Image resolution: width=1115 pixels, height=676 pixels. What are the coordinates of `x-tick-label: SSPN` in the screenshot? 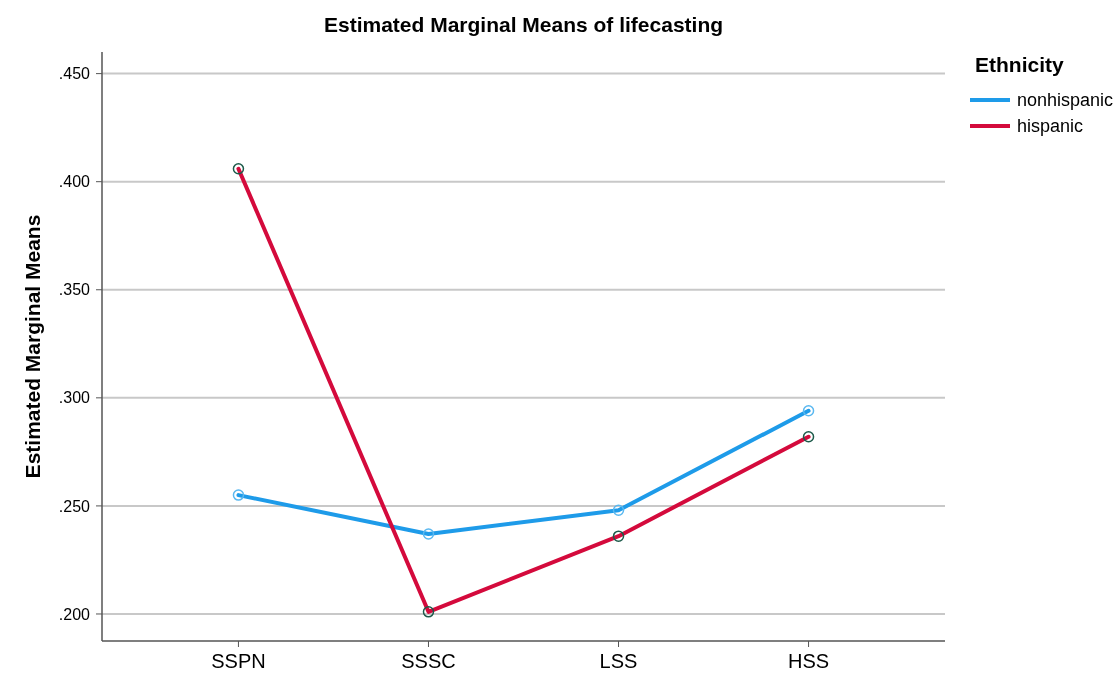 It's located at (238, 661).